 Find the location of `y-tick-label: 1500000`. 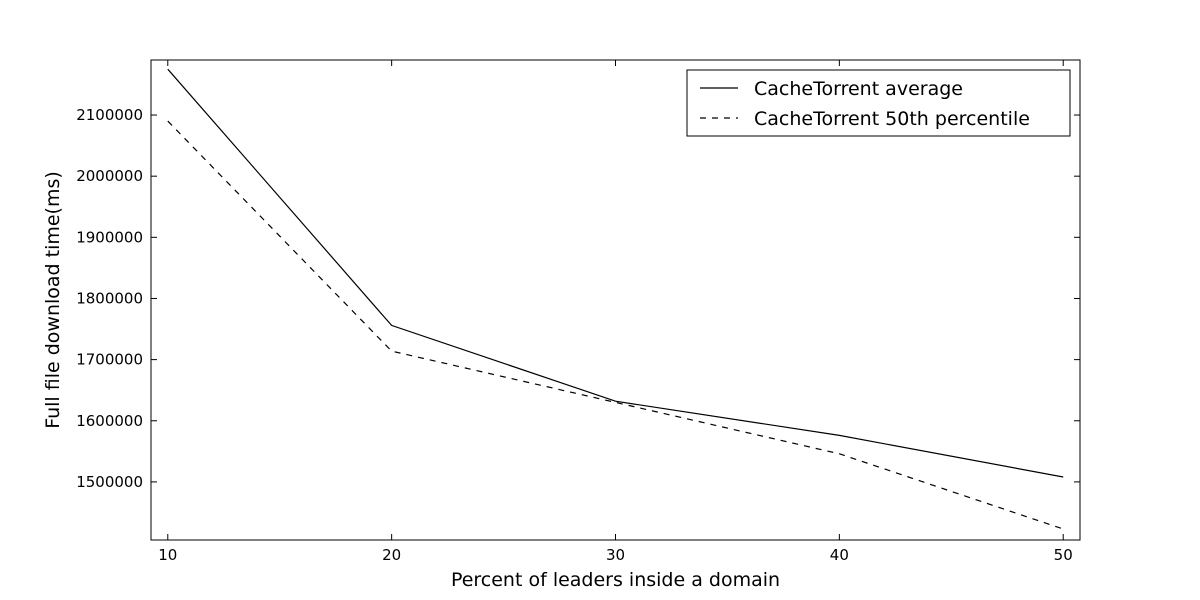

y-tick-label: 1500000 is located at coordinates (109, 482).